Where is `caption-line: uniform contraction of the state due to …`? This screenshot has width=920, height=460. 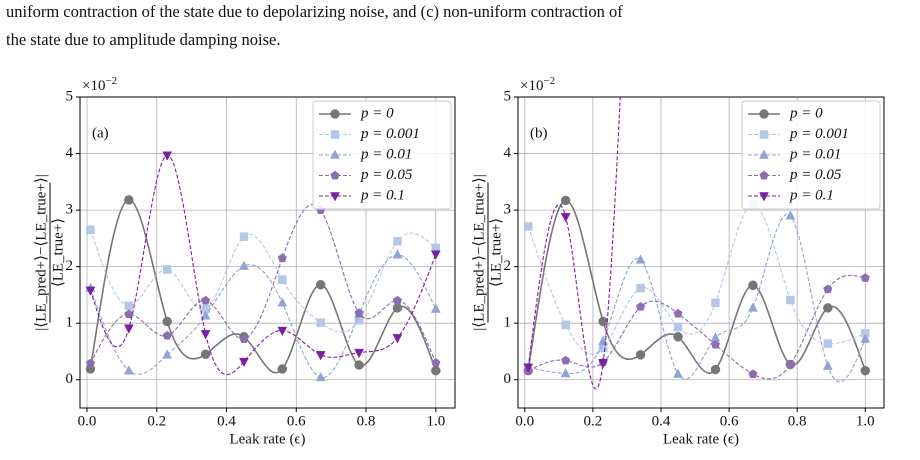
caption-line: uniform contraction of the state due to … is located at coordinates (314, 11).